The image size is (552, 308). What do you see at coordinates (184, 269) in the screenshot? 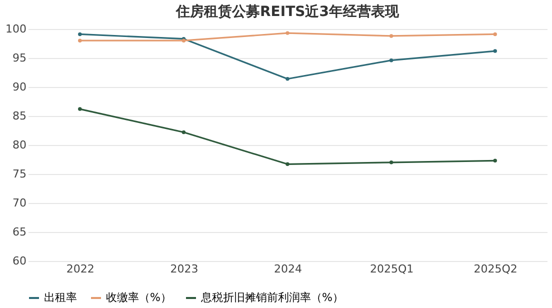
I see `x-tick-label: 2023` at bounding box center [184, 269].